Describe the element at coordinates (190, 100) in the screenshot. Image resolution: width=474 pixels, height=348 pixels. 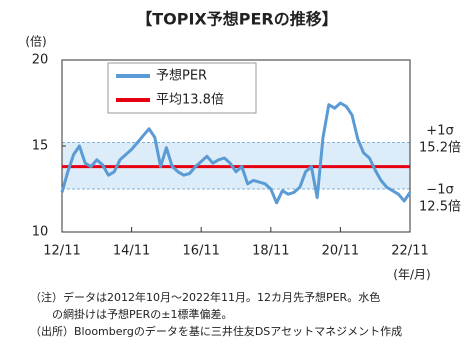
I see `legend-label: 平均13.8倍` at that location.